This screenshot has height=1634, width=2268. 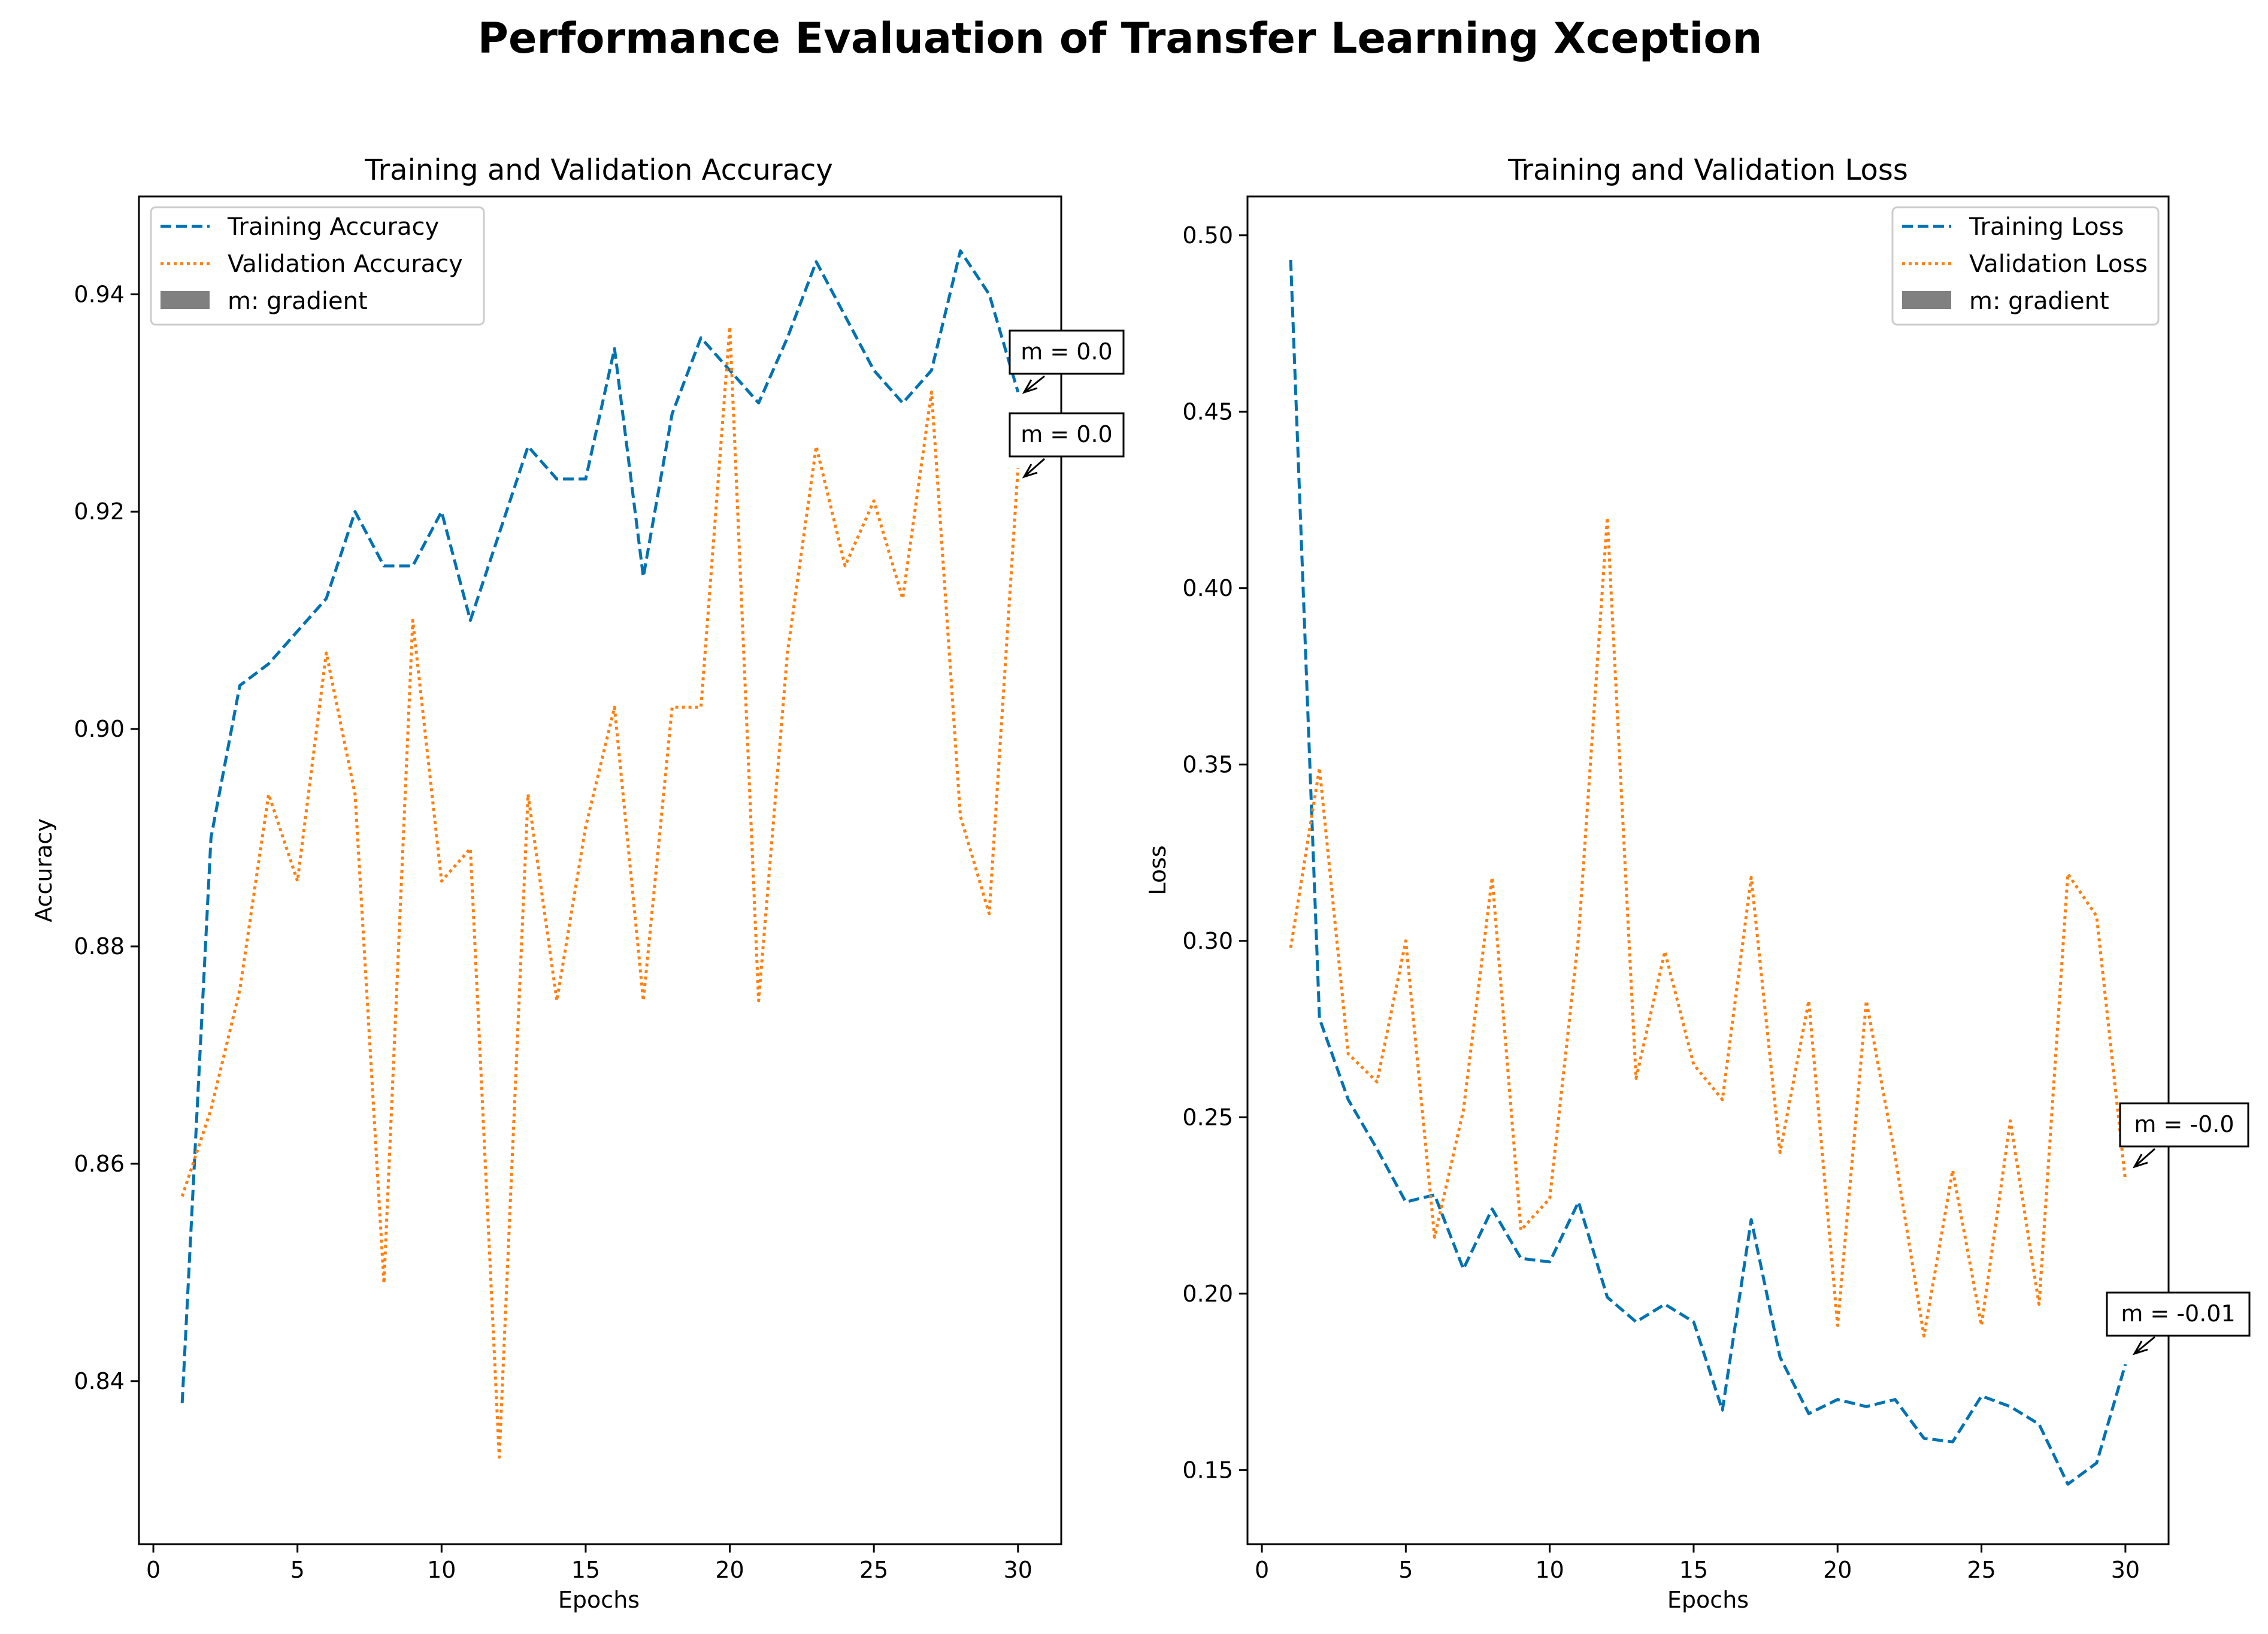 I want to click on loss-annotation-training: m = -0.01, so click(x=2179, y=1323).